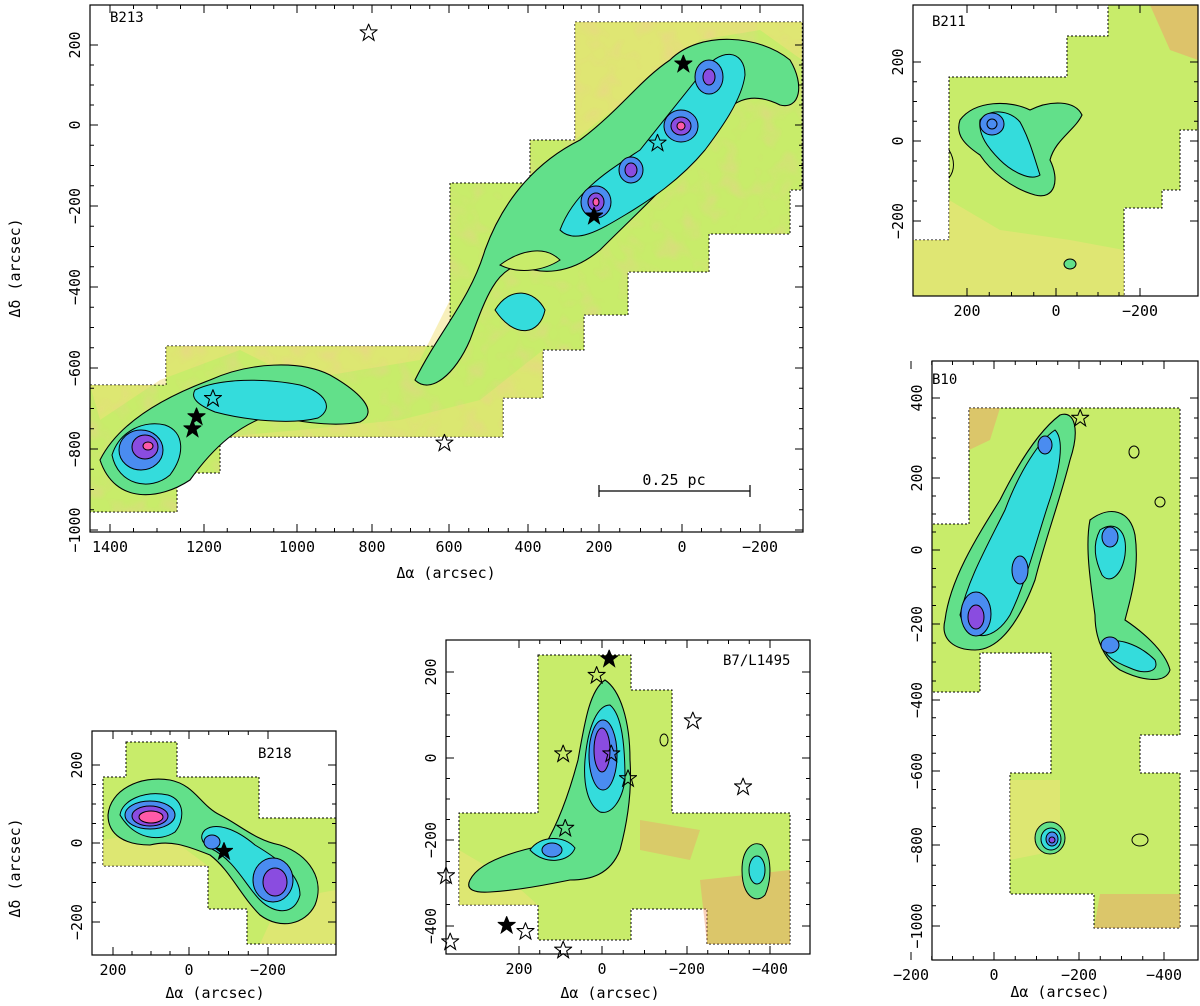 The height and width of the screenshot is (1006, 1200). I want to click on filled-star-marker, so click(506, 925).